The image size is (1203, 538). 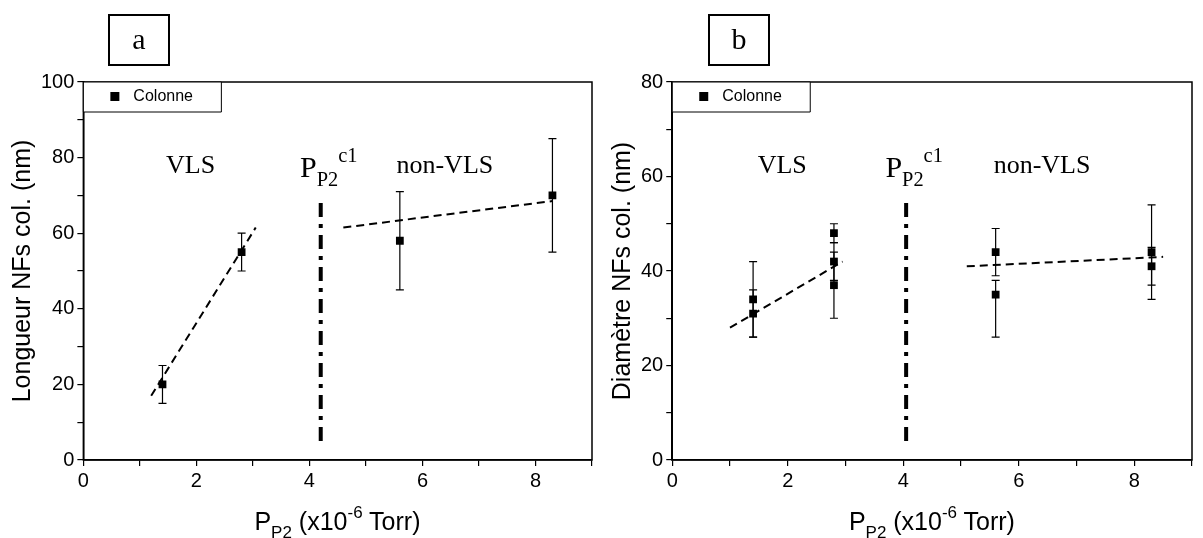 I want to click on y-axis-title: Diamètre NFs col. (nm), so click(x=621, y=271).